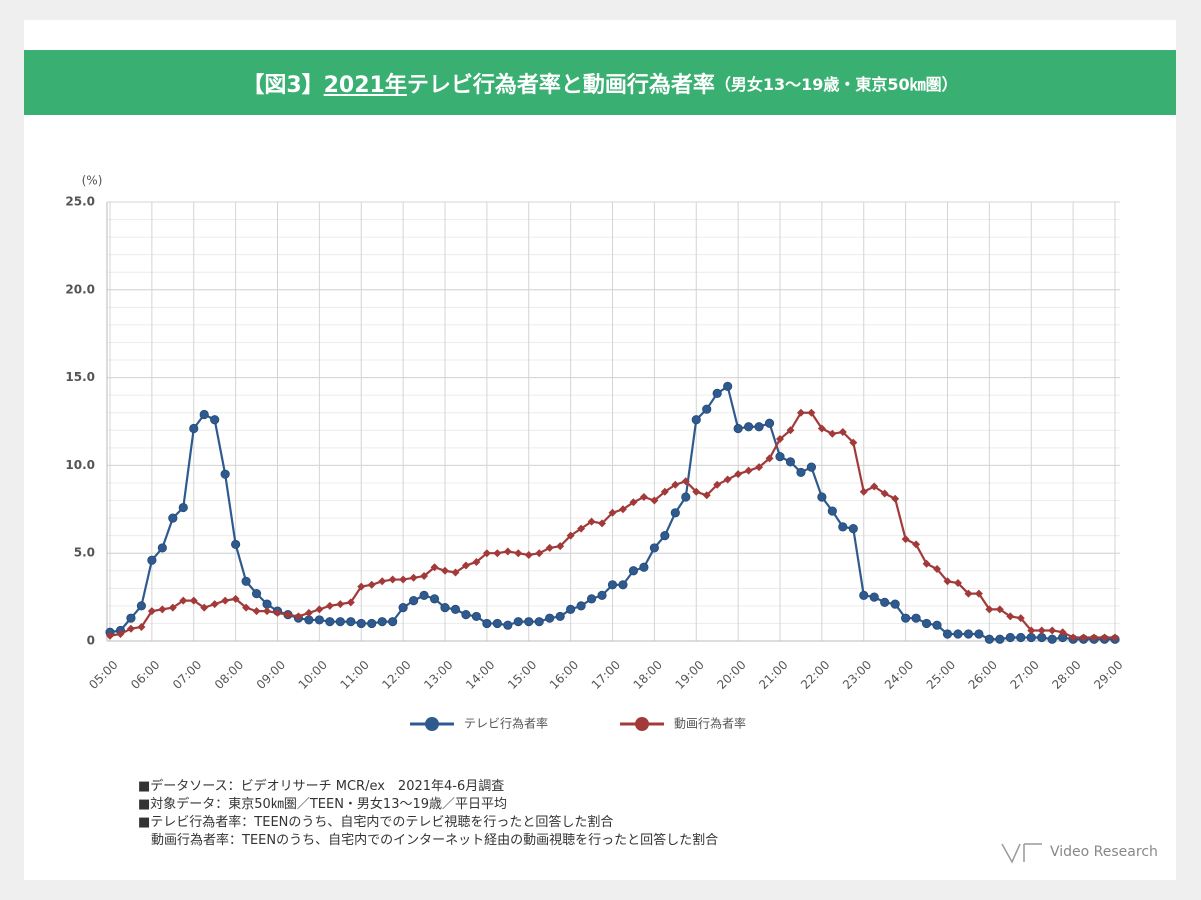 This screenshot has height=900, width=1201. What do you see at coordinates (1079, 852) in the screenshot?
I see `logo: Video Research` at bounding box center [1079, 852].